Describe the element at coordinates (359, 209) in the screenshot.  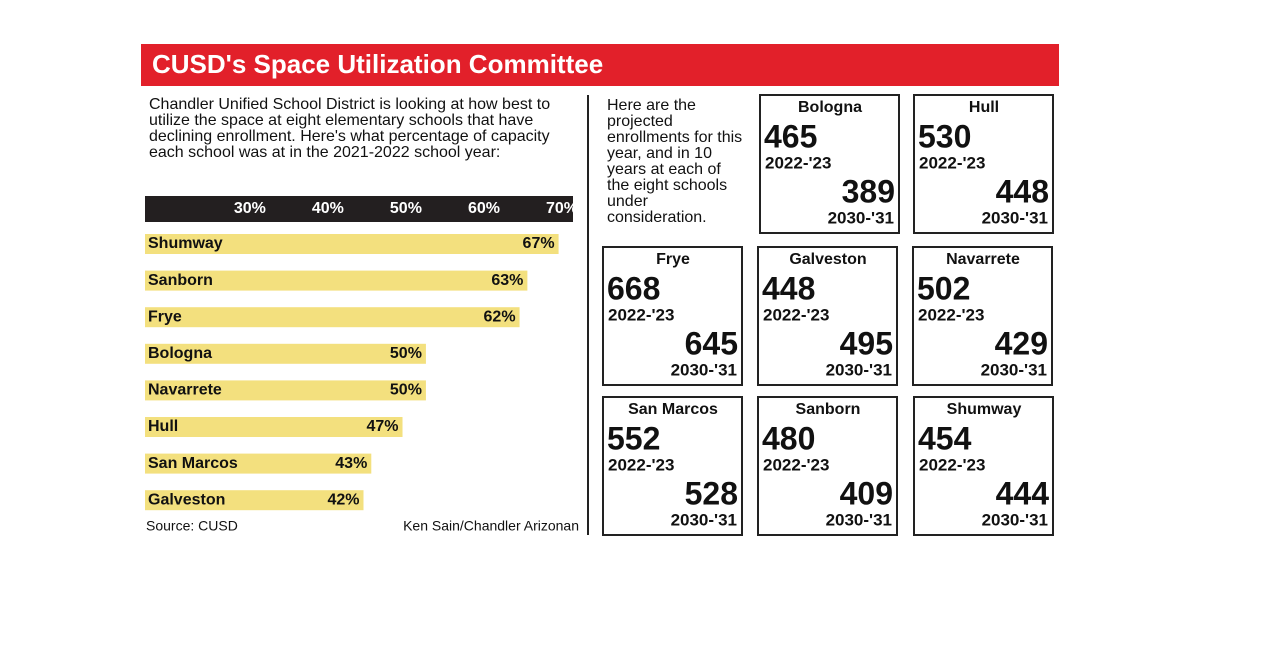
I see `axis-band` at that location.